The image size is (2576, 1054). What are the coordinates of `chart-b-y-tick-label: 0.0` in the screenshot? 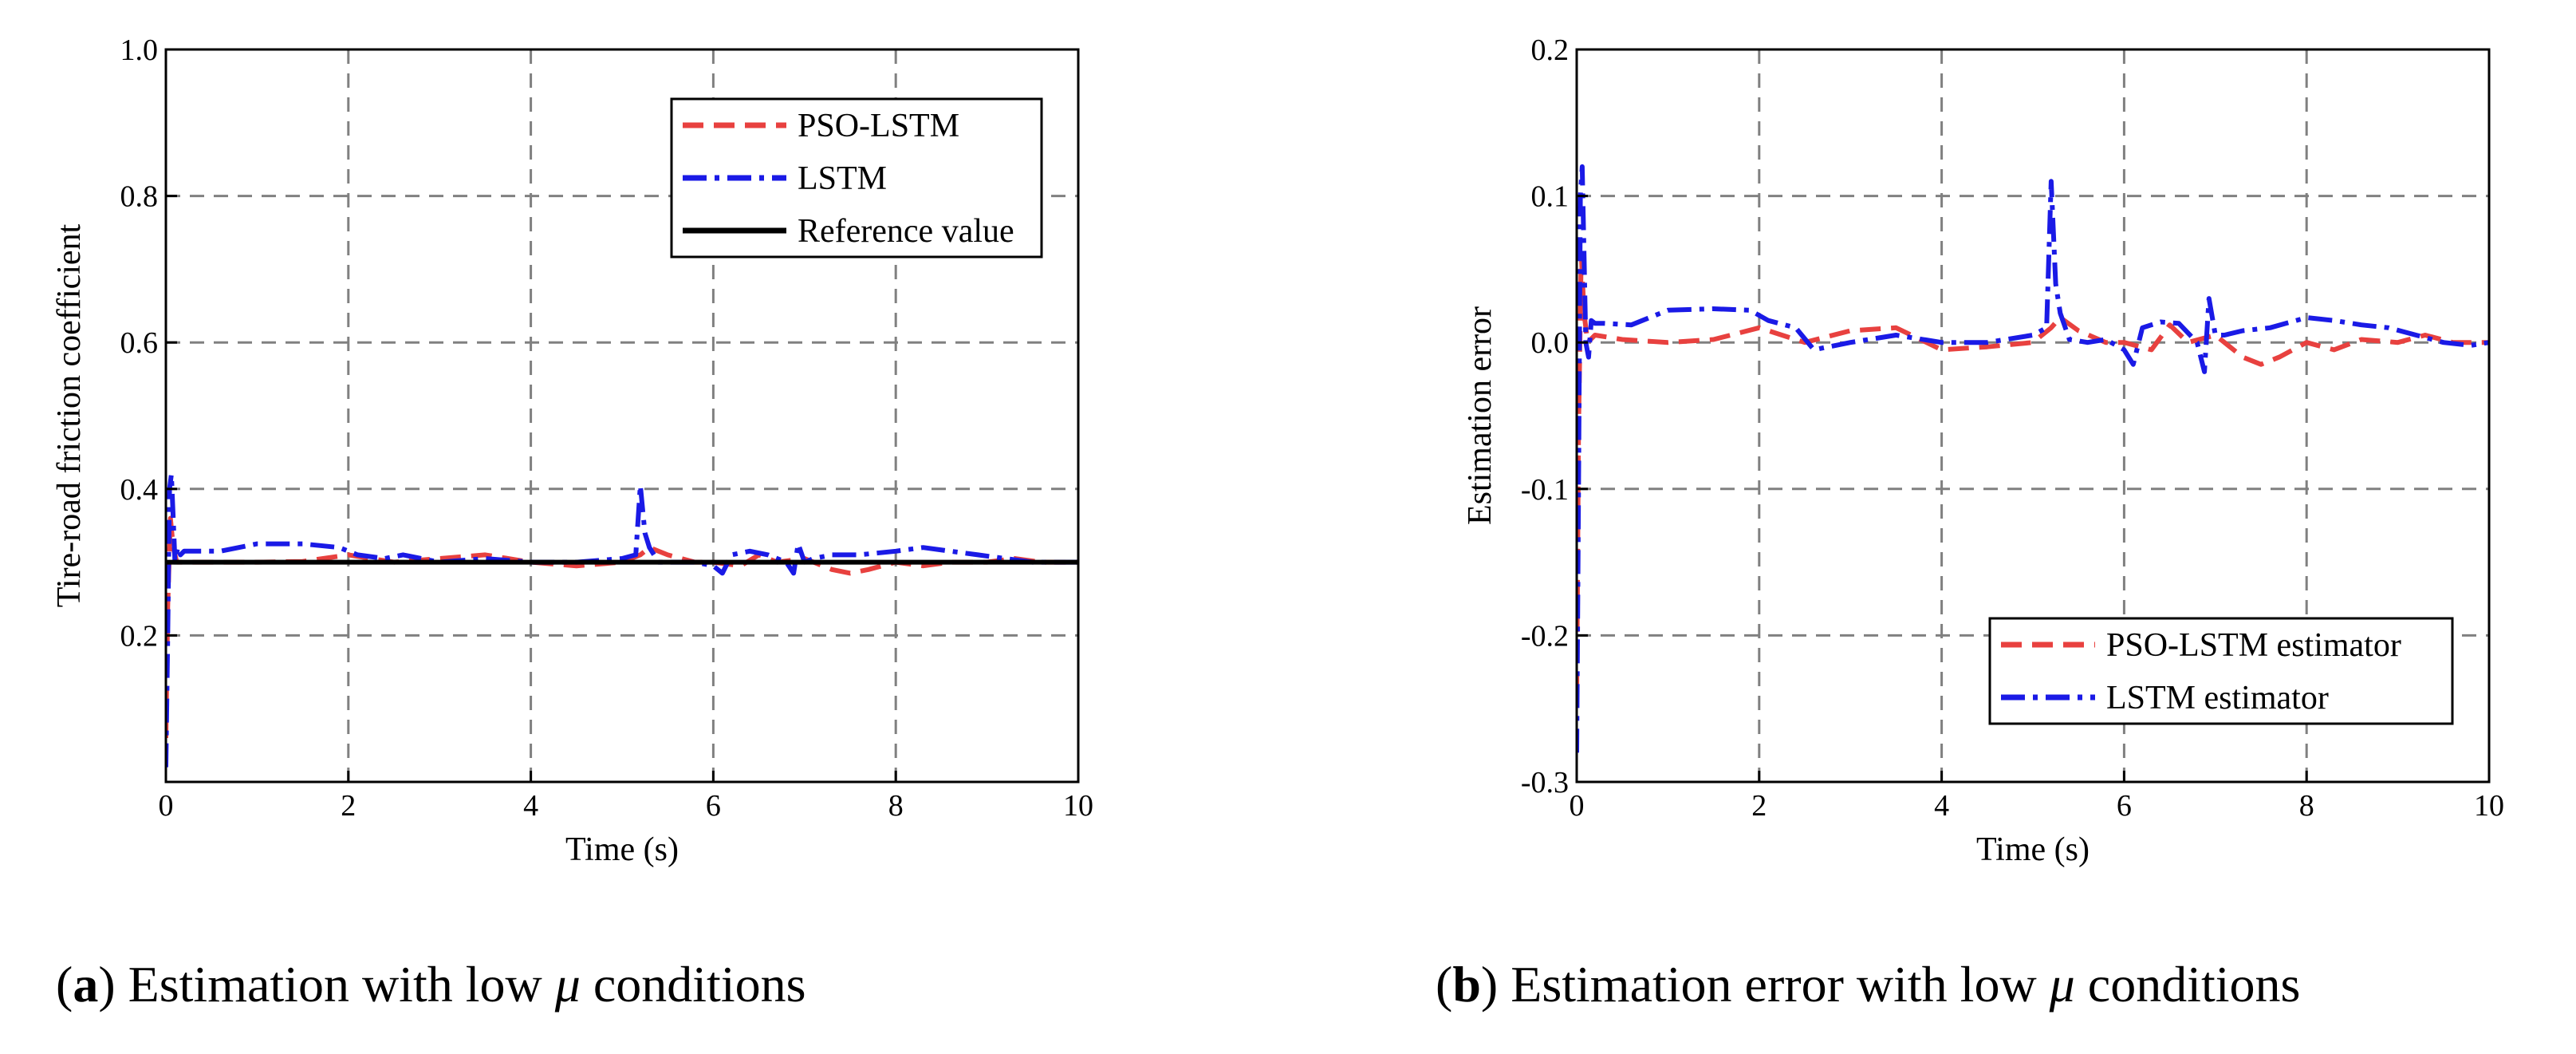 It's located at (1550, 343).